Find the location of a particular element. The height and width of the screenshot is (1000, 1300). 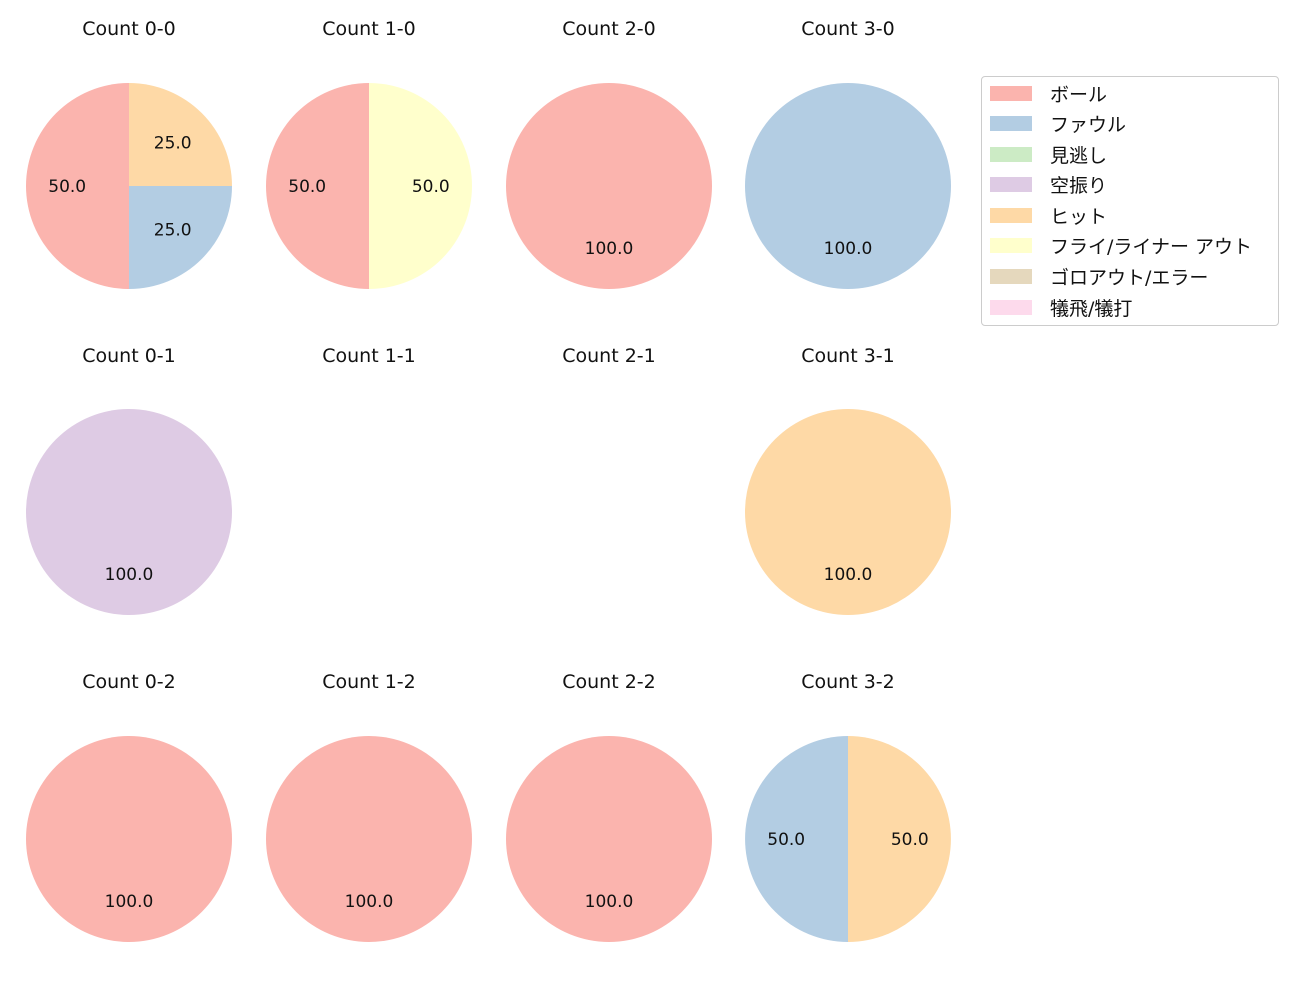

pie-label-count-0-0-ball: 50.0 is located at coordinates (67, 187).